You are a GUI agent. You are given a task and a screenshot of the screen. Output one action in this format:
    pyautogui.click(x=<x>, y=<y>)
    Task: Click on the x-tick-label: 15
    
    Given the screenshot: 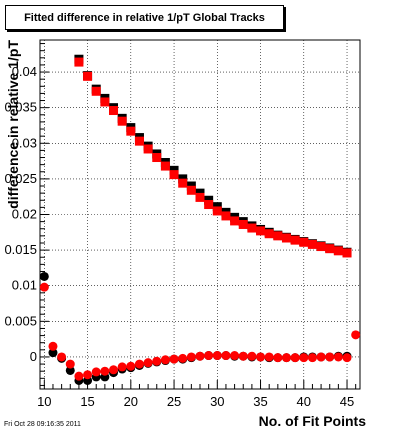 What is the action you would take?
    pyautogui.click(x=87, y=401)
    